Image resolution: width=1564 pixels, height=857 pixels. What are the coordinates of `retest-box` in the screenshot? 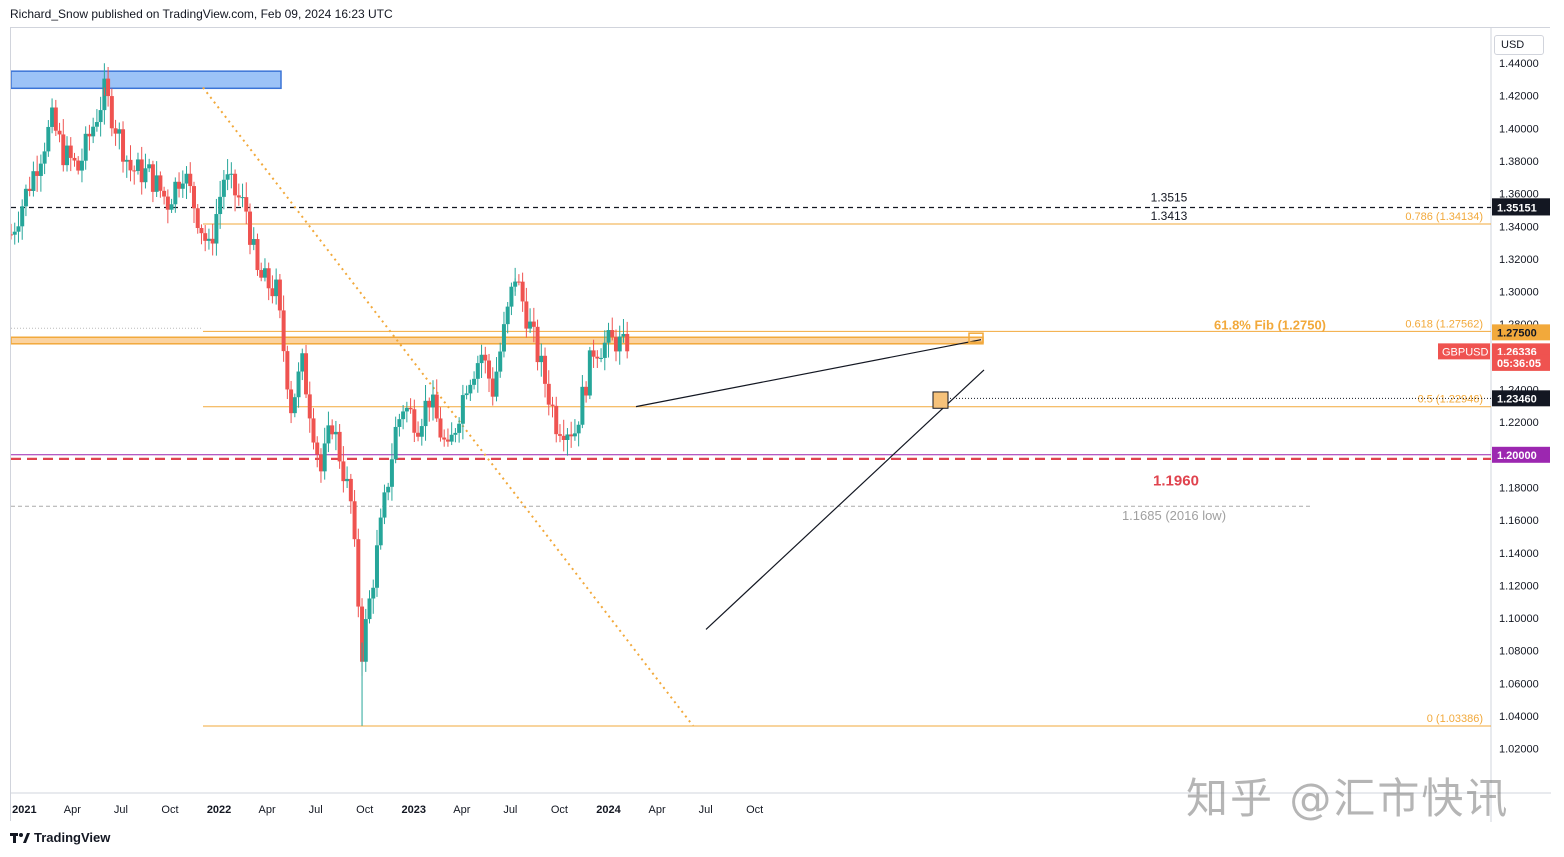 It's located at (940, 400).